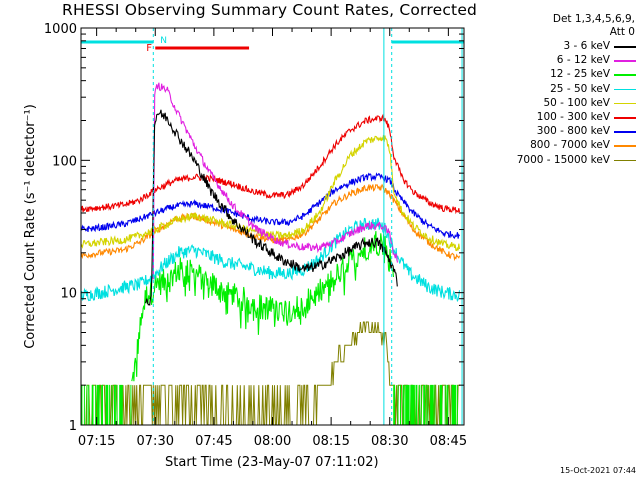  Describe the element at coordinates (563, 159) in the screenshot. I see `legend-label: 7000 - 15000 keV` at that location.